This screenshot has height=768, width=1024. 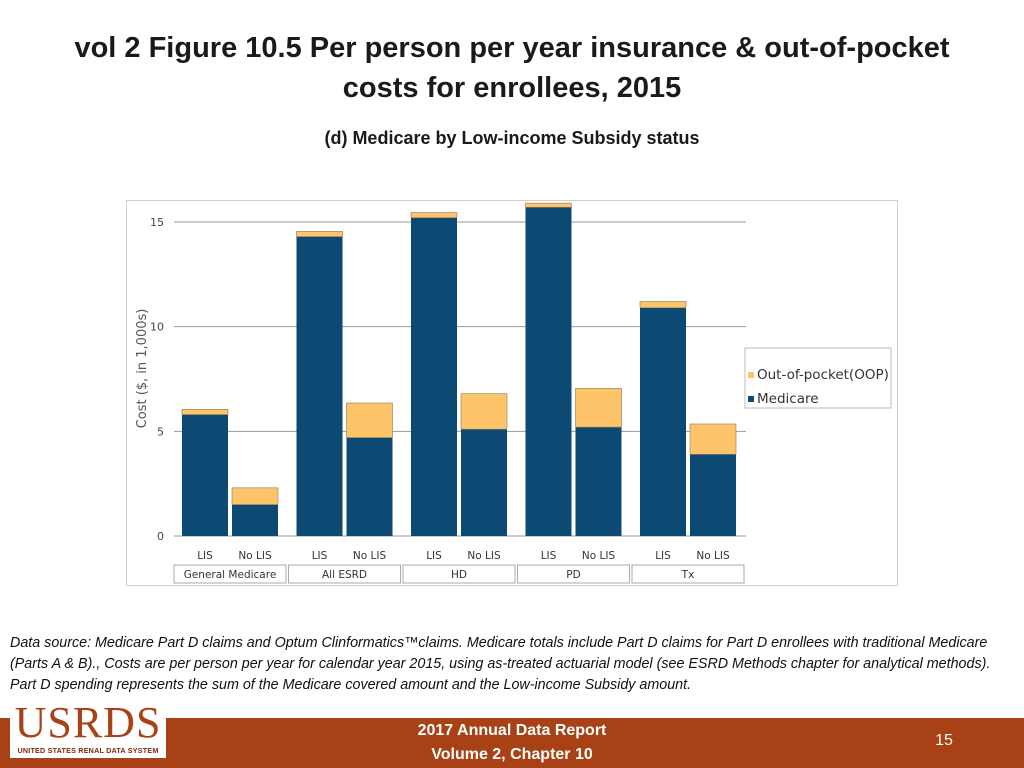 I want to click on legend-box, so click(x=818, y=378).